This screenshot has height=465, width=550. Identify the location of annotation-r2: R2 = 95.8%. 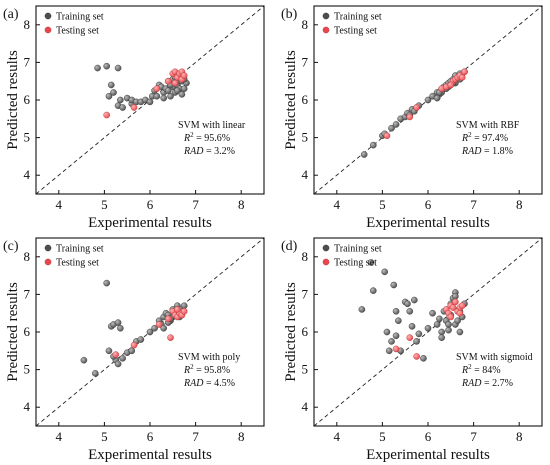
(206, 369).